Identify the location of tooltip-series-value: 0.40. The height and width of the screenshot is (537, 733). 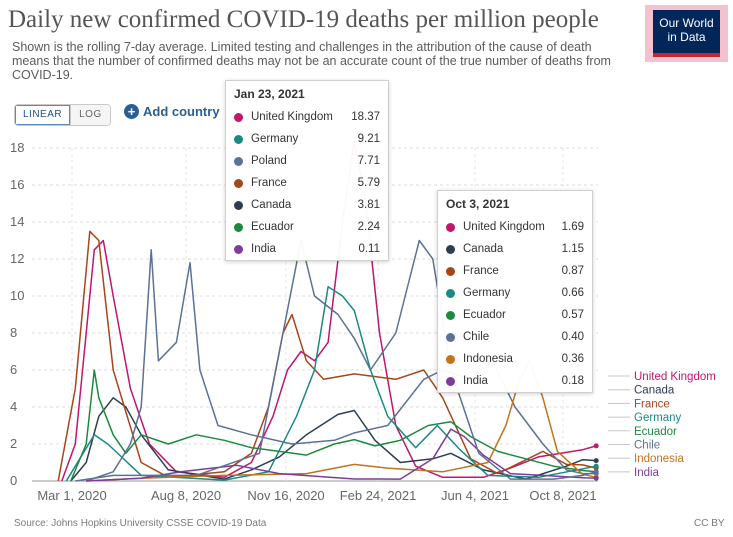
(572, 337).